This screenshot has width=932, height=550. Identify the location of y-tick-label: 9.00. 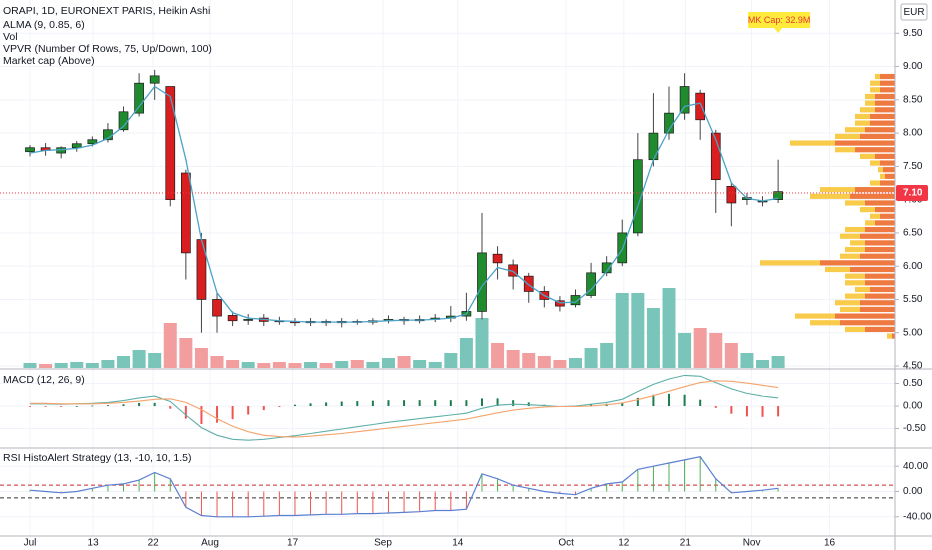
(913, 66).